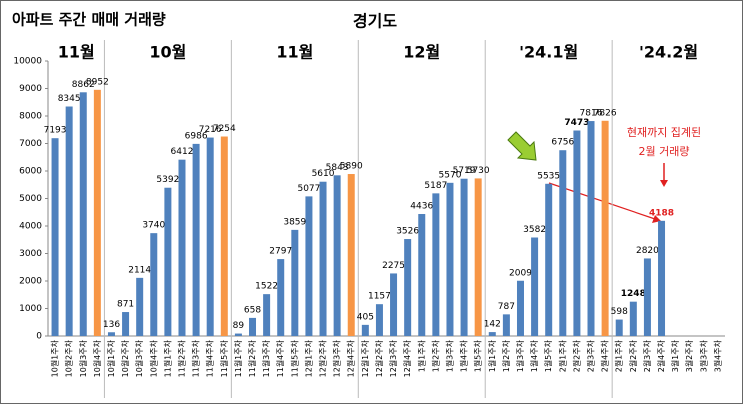  I want to click on x-tick-label: 12월1주차, so click(308, 358).